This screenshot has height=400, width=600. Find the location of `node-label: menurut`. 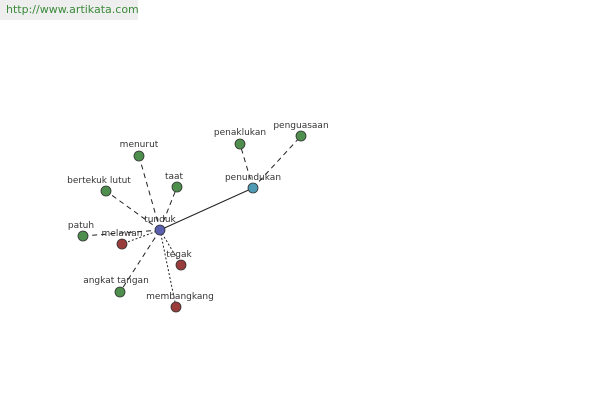

node-label: menurut is located at coordinates (139, 145).